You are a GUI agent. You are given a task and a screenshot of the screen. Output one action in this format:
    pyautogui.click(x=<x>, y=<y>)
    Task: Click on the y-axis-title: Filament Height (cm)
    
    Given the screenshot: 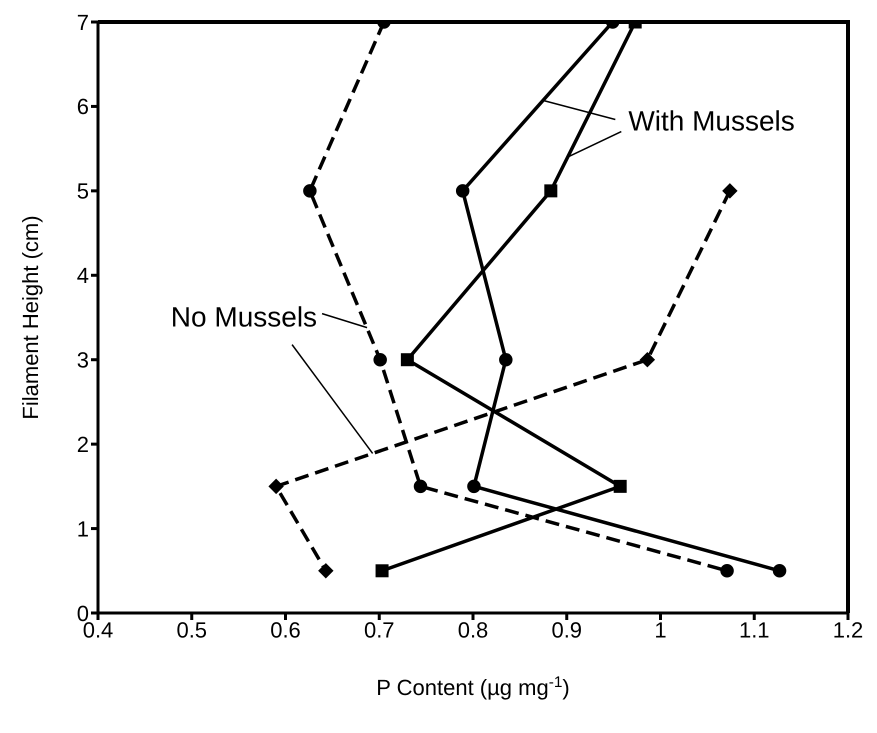 What is the action you would take?
    pyautogui.click(x=30, y=317)
    